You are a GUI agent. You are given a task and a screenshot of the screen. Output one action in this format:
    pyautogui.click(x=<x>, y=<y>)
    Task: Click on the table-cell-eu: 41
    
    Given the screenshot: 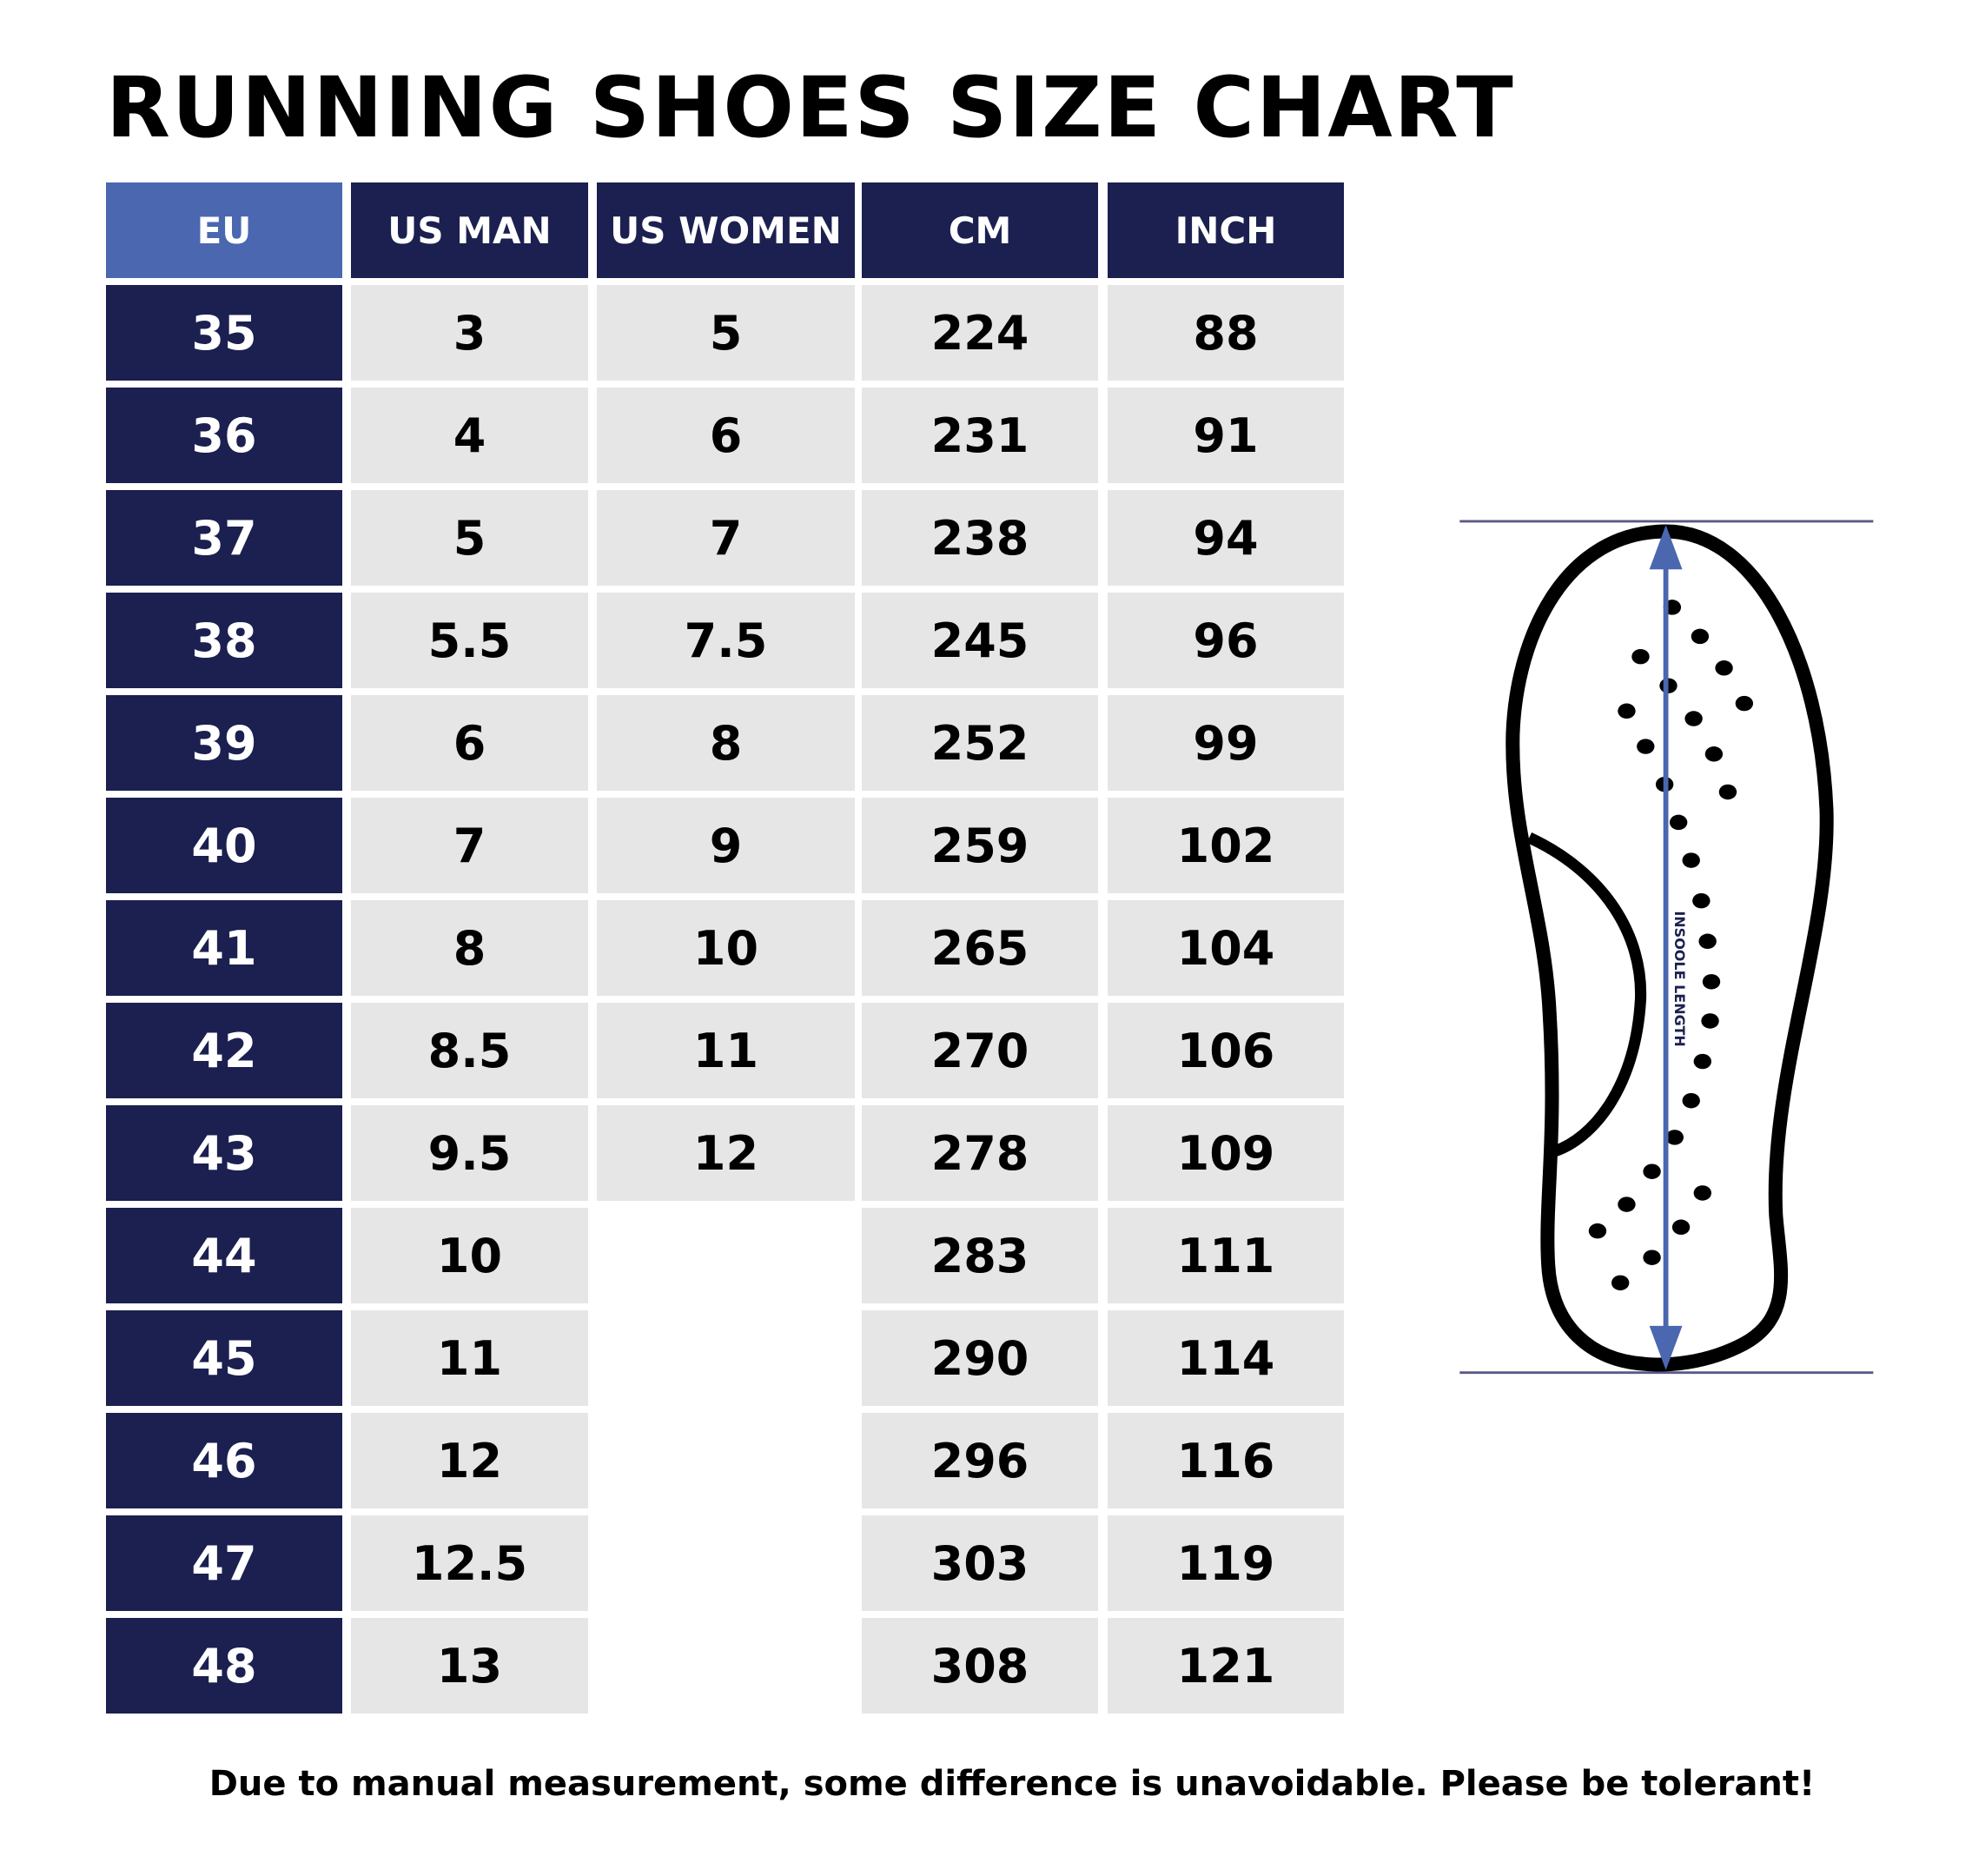 What is the action you would take?
    pyautogui.click(x=224, y=948)
    